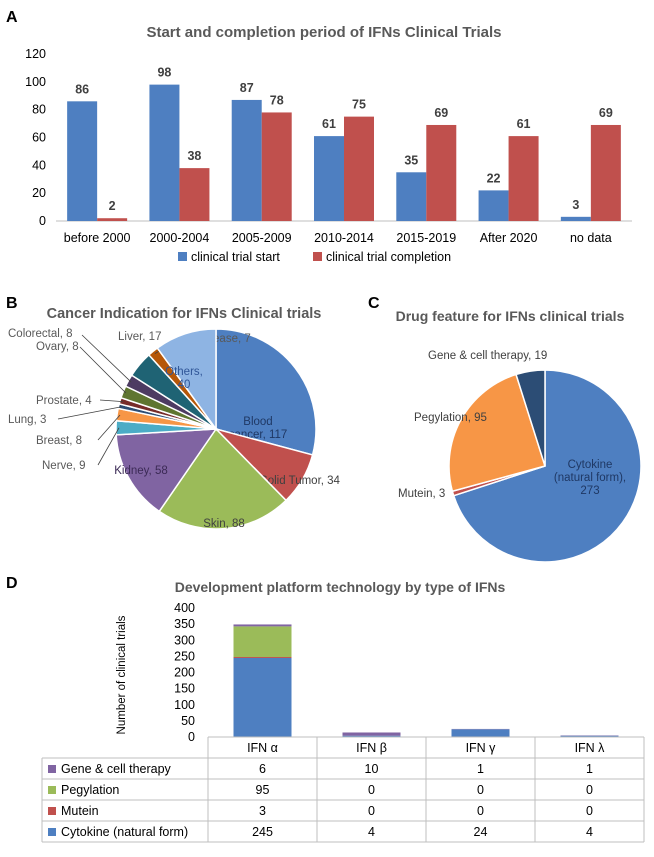 Image resolution: width=654 pixels, height=857 pixels. What do you see at coordinates (35, 54) in the screenshot?
I see `y-tick-label: 120` at bounding box center [35, 54].